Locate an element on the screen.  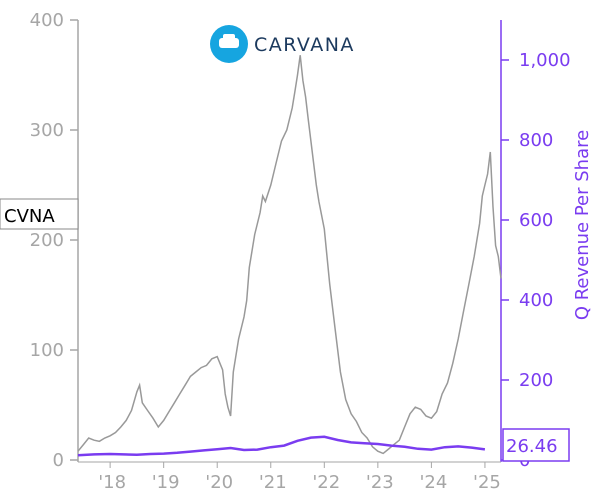
ticker-box is located at coordinates (39, 214).